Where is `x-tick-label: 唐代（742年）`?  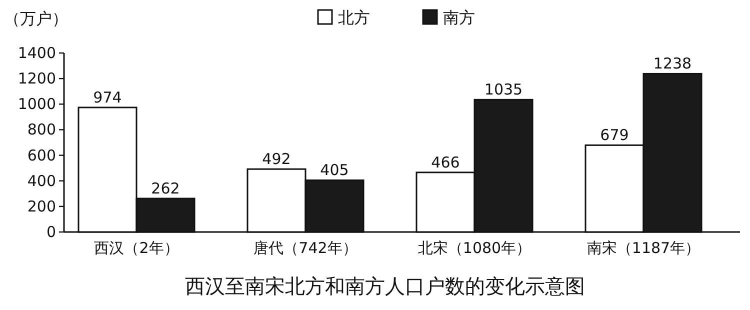 x-tick-label: 唐代（742年） is located at coordinates (306, 248).